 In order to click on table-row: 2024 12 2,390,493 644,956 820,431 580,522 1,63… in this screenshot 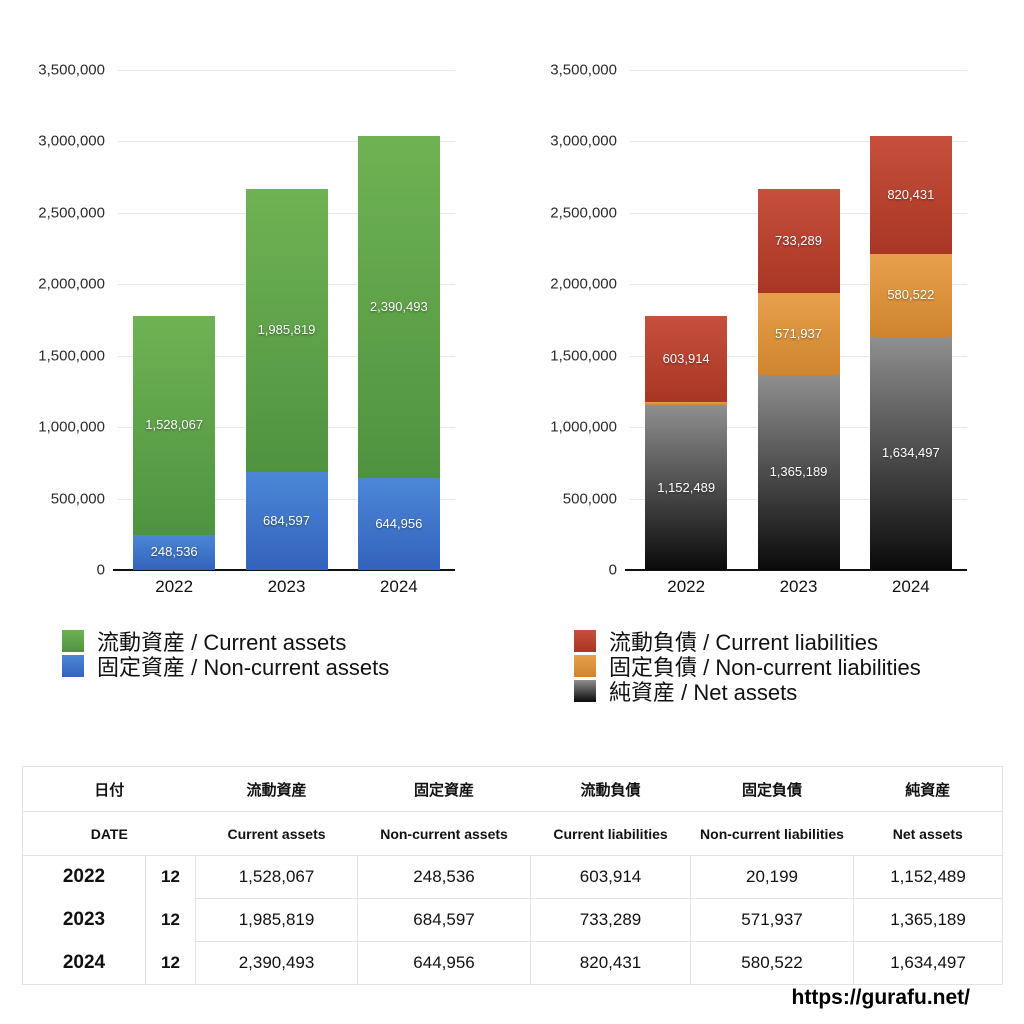, I will do `click(513, 963)`.